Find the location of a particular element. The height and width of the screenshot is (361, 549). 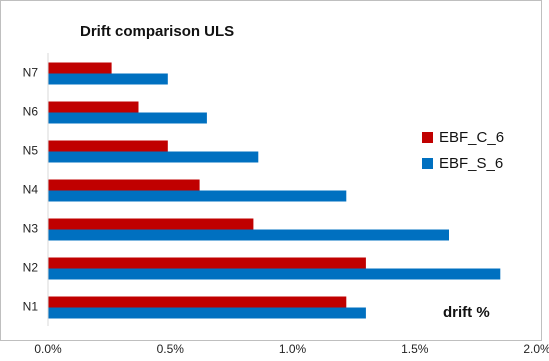

y-tick-label: N6 is located at coordinates (31, 112).